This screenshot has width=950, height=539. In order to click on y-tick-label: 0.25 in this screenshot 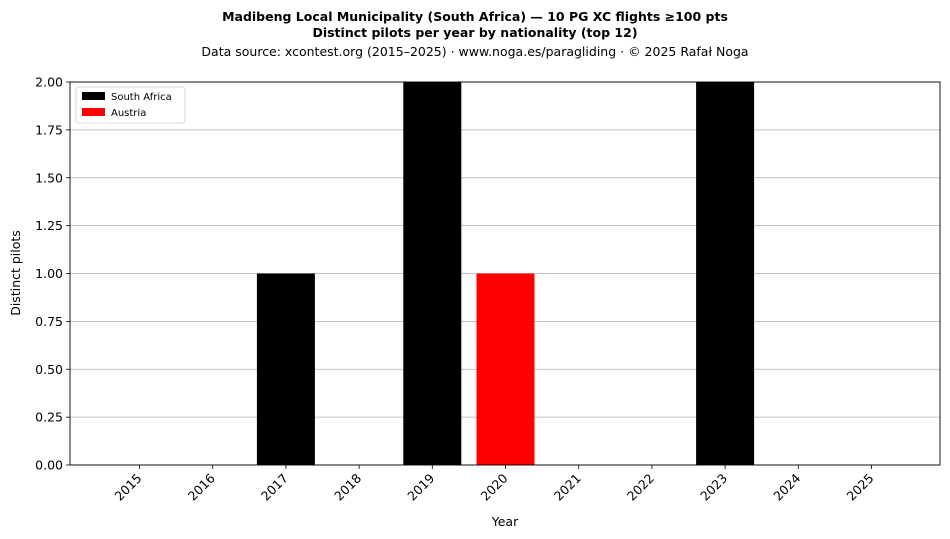, I will do `click(49, 417)`.